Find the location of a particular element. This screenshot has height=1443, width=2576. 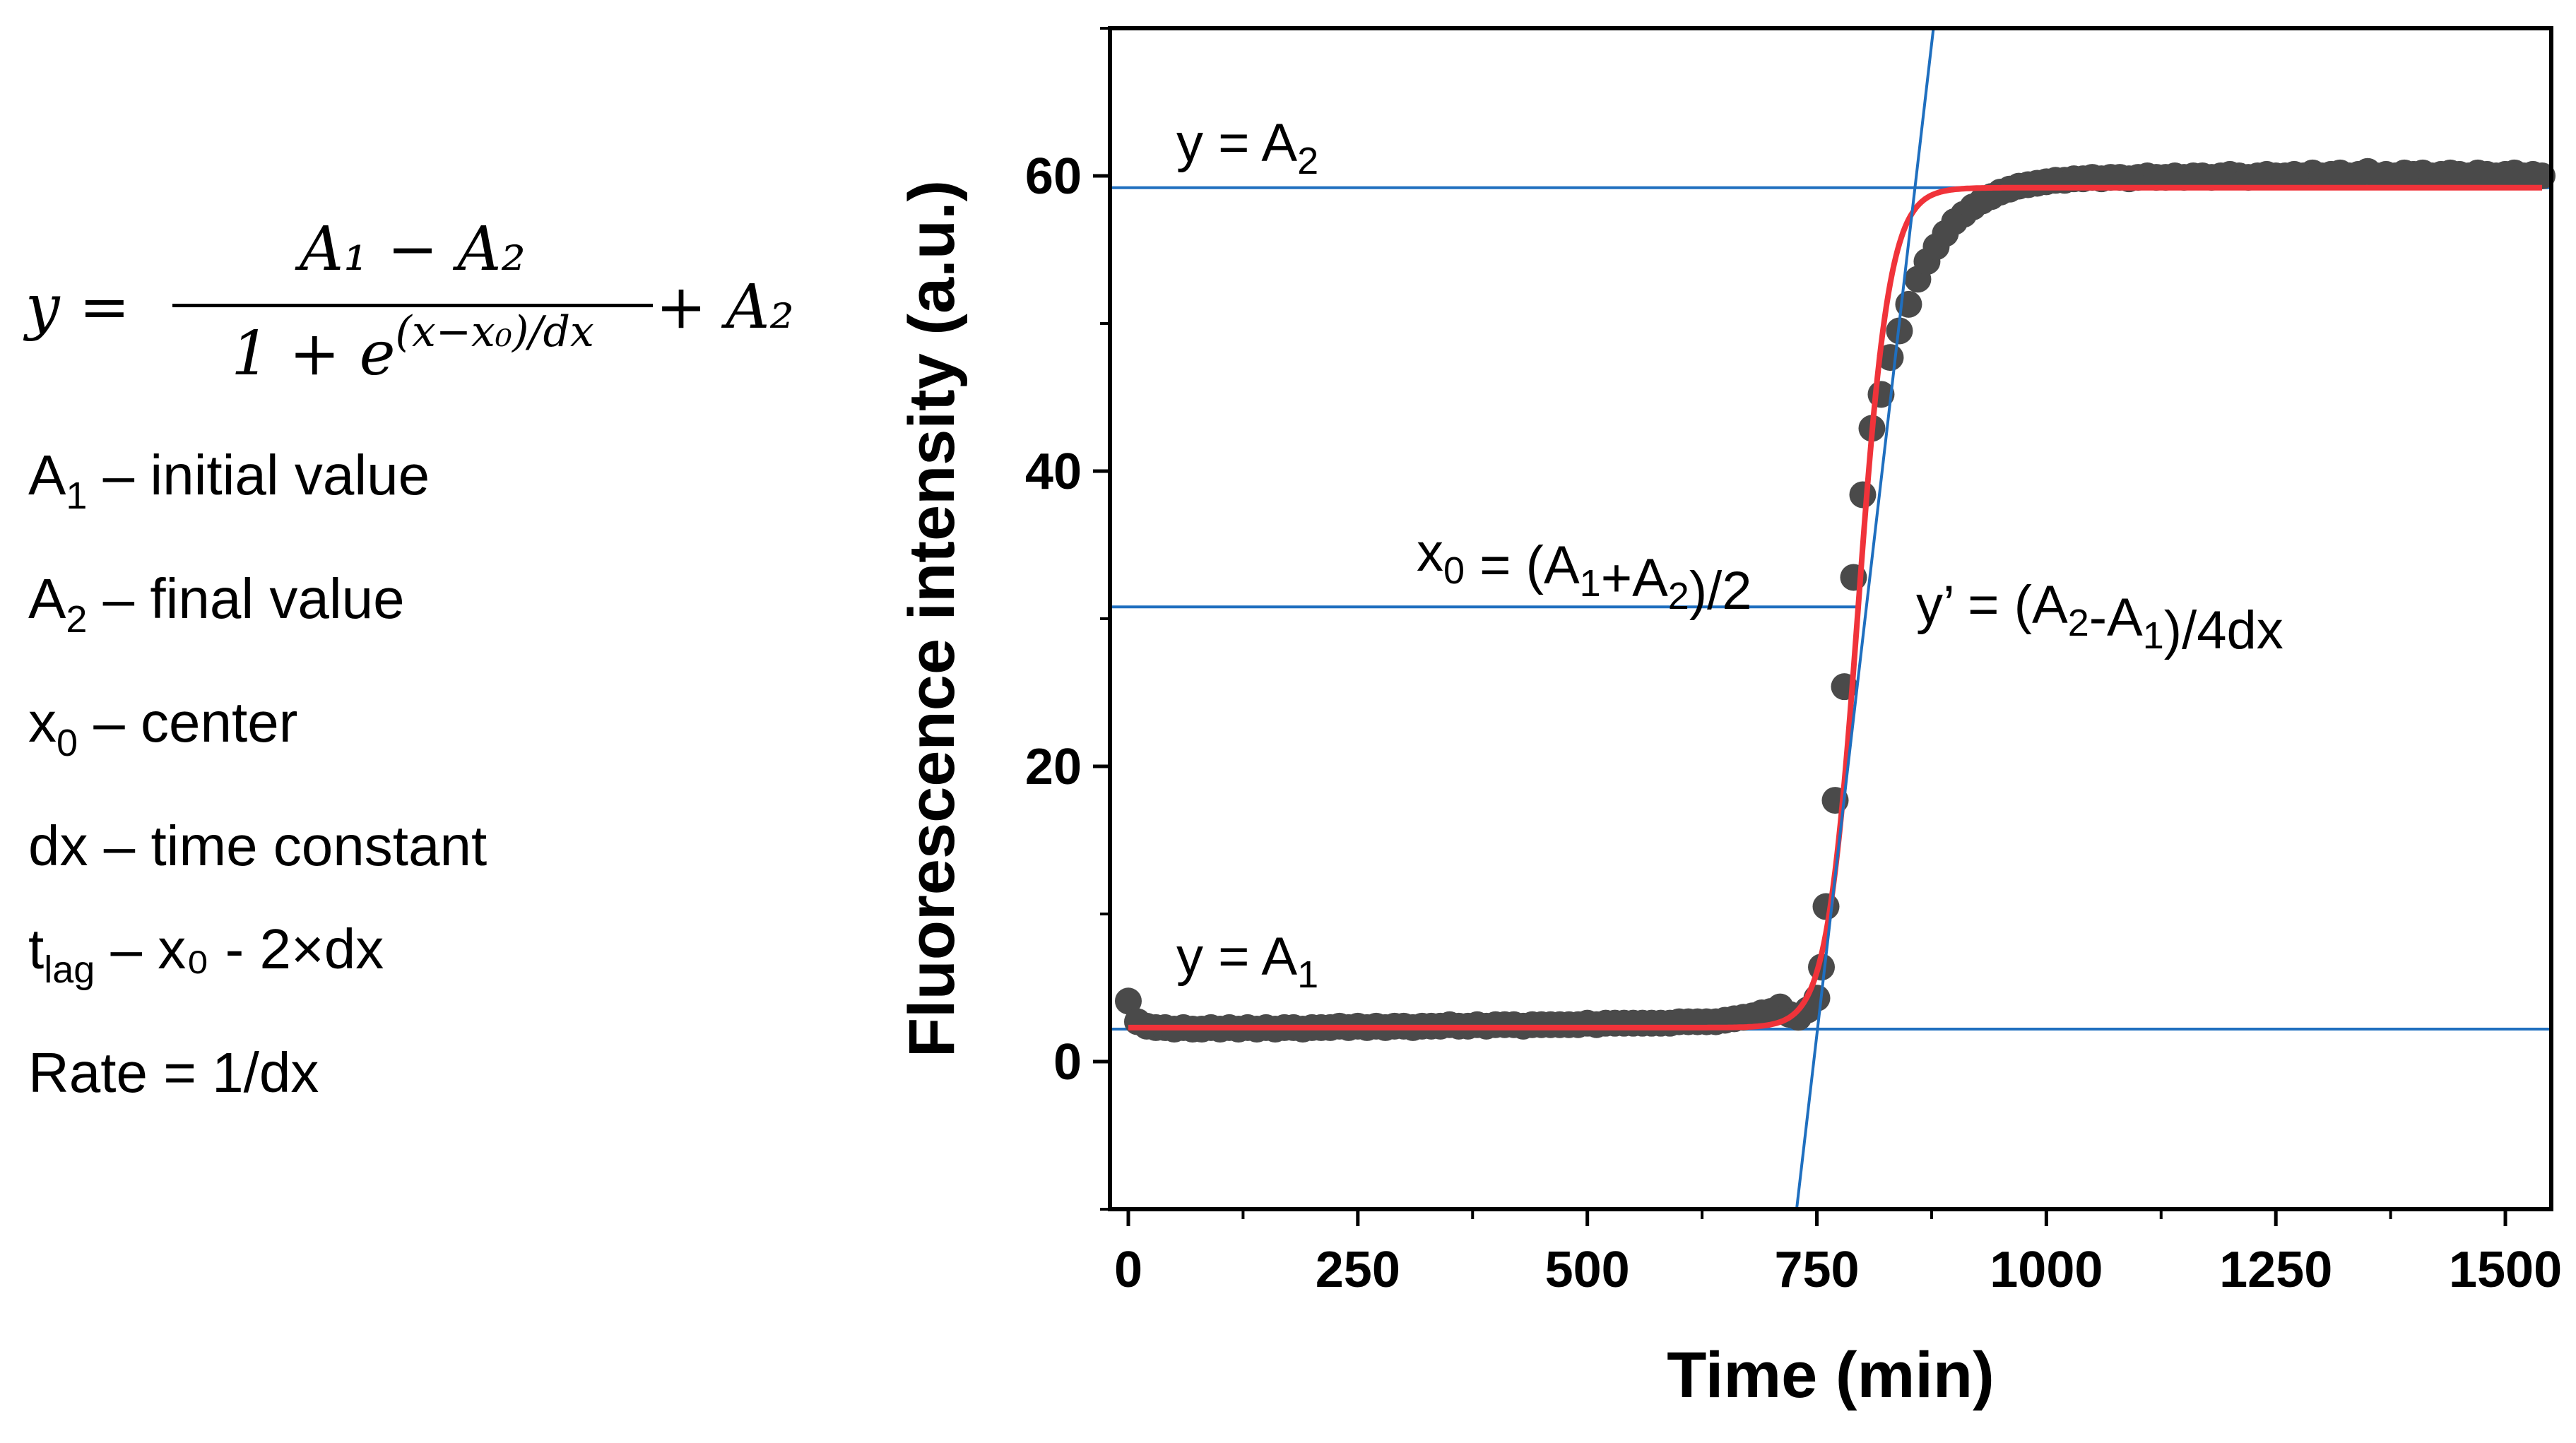

denominator-exponent: (x−x₀)/dx is located at coordinates (494, 332).